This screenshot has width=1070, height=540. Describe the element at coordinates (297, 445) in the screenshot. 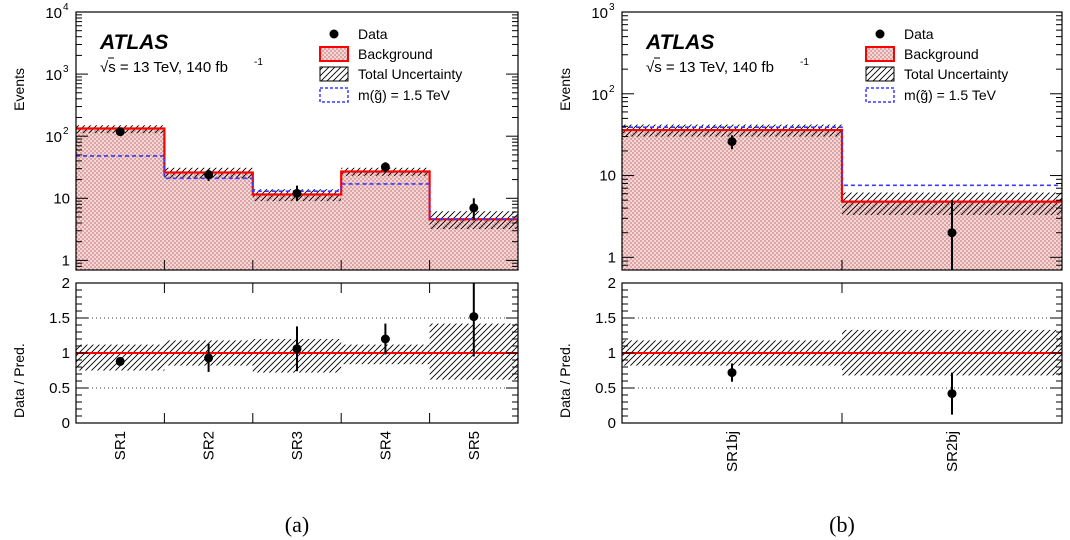

I see `category-label: SR3` at that location.